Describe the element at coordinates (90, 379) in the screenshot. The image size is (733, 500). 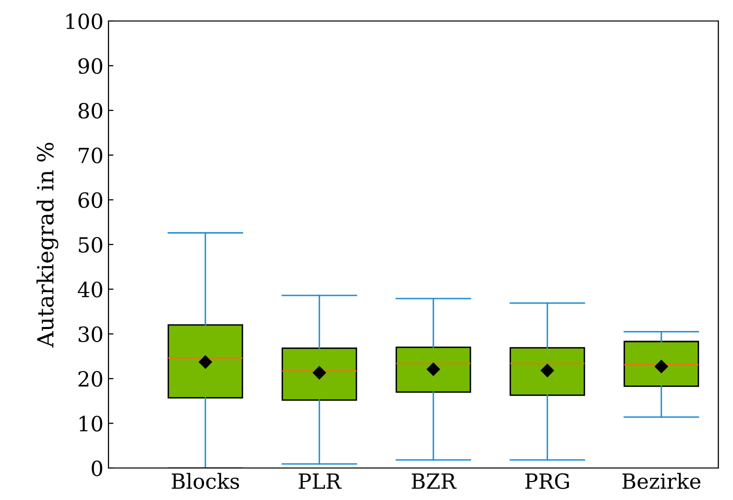
I see `y-tick-label: 20` at that location.